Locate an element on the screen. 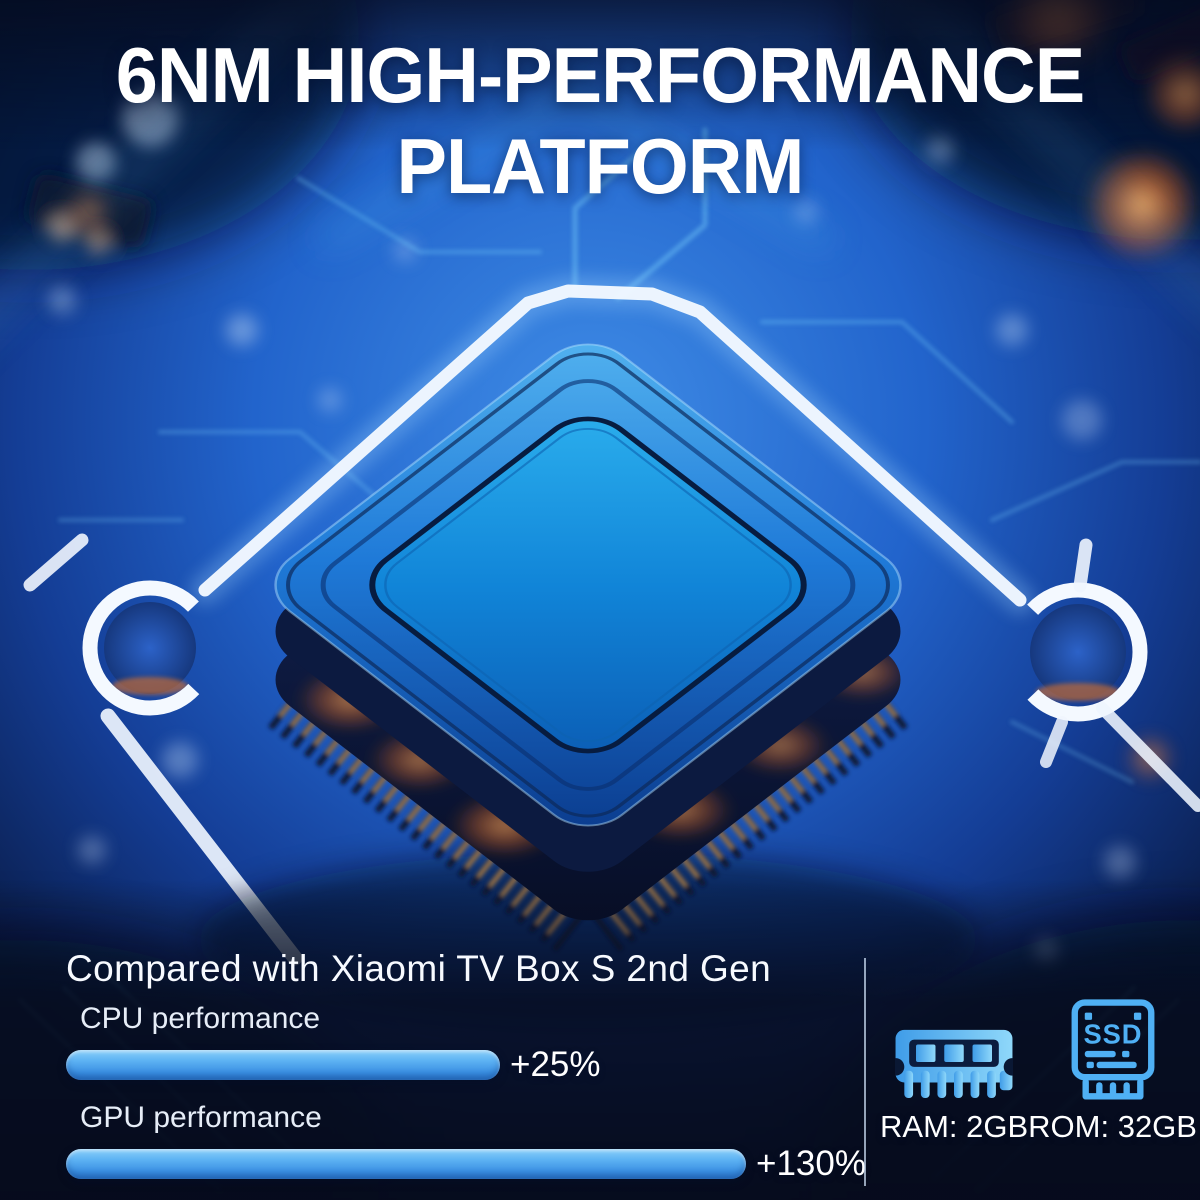 Image resolution: width=1200 pixels, height=1200 pixels. cpu-performance-bar is located at coordinates (283, 1065).